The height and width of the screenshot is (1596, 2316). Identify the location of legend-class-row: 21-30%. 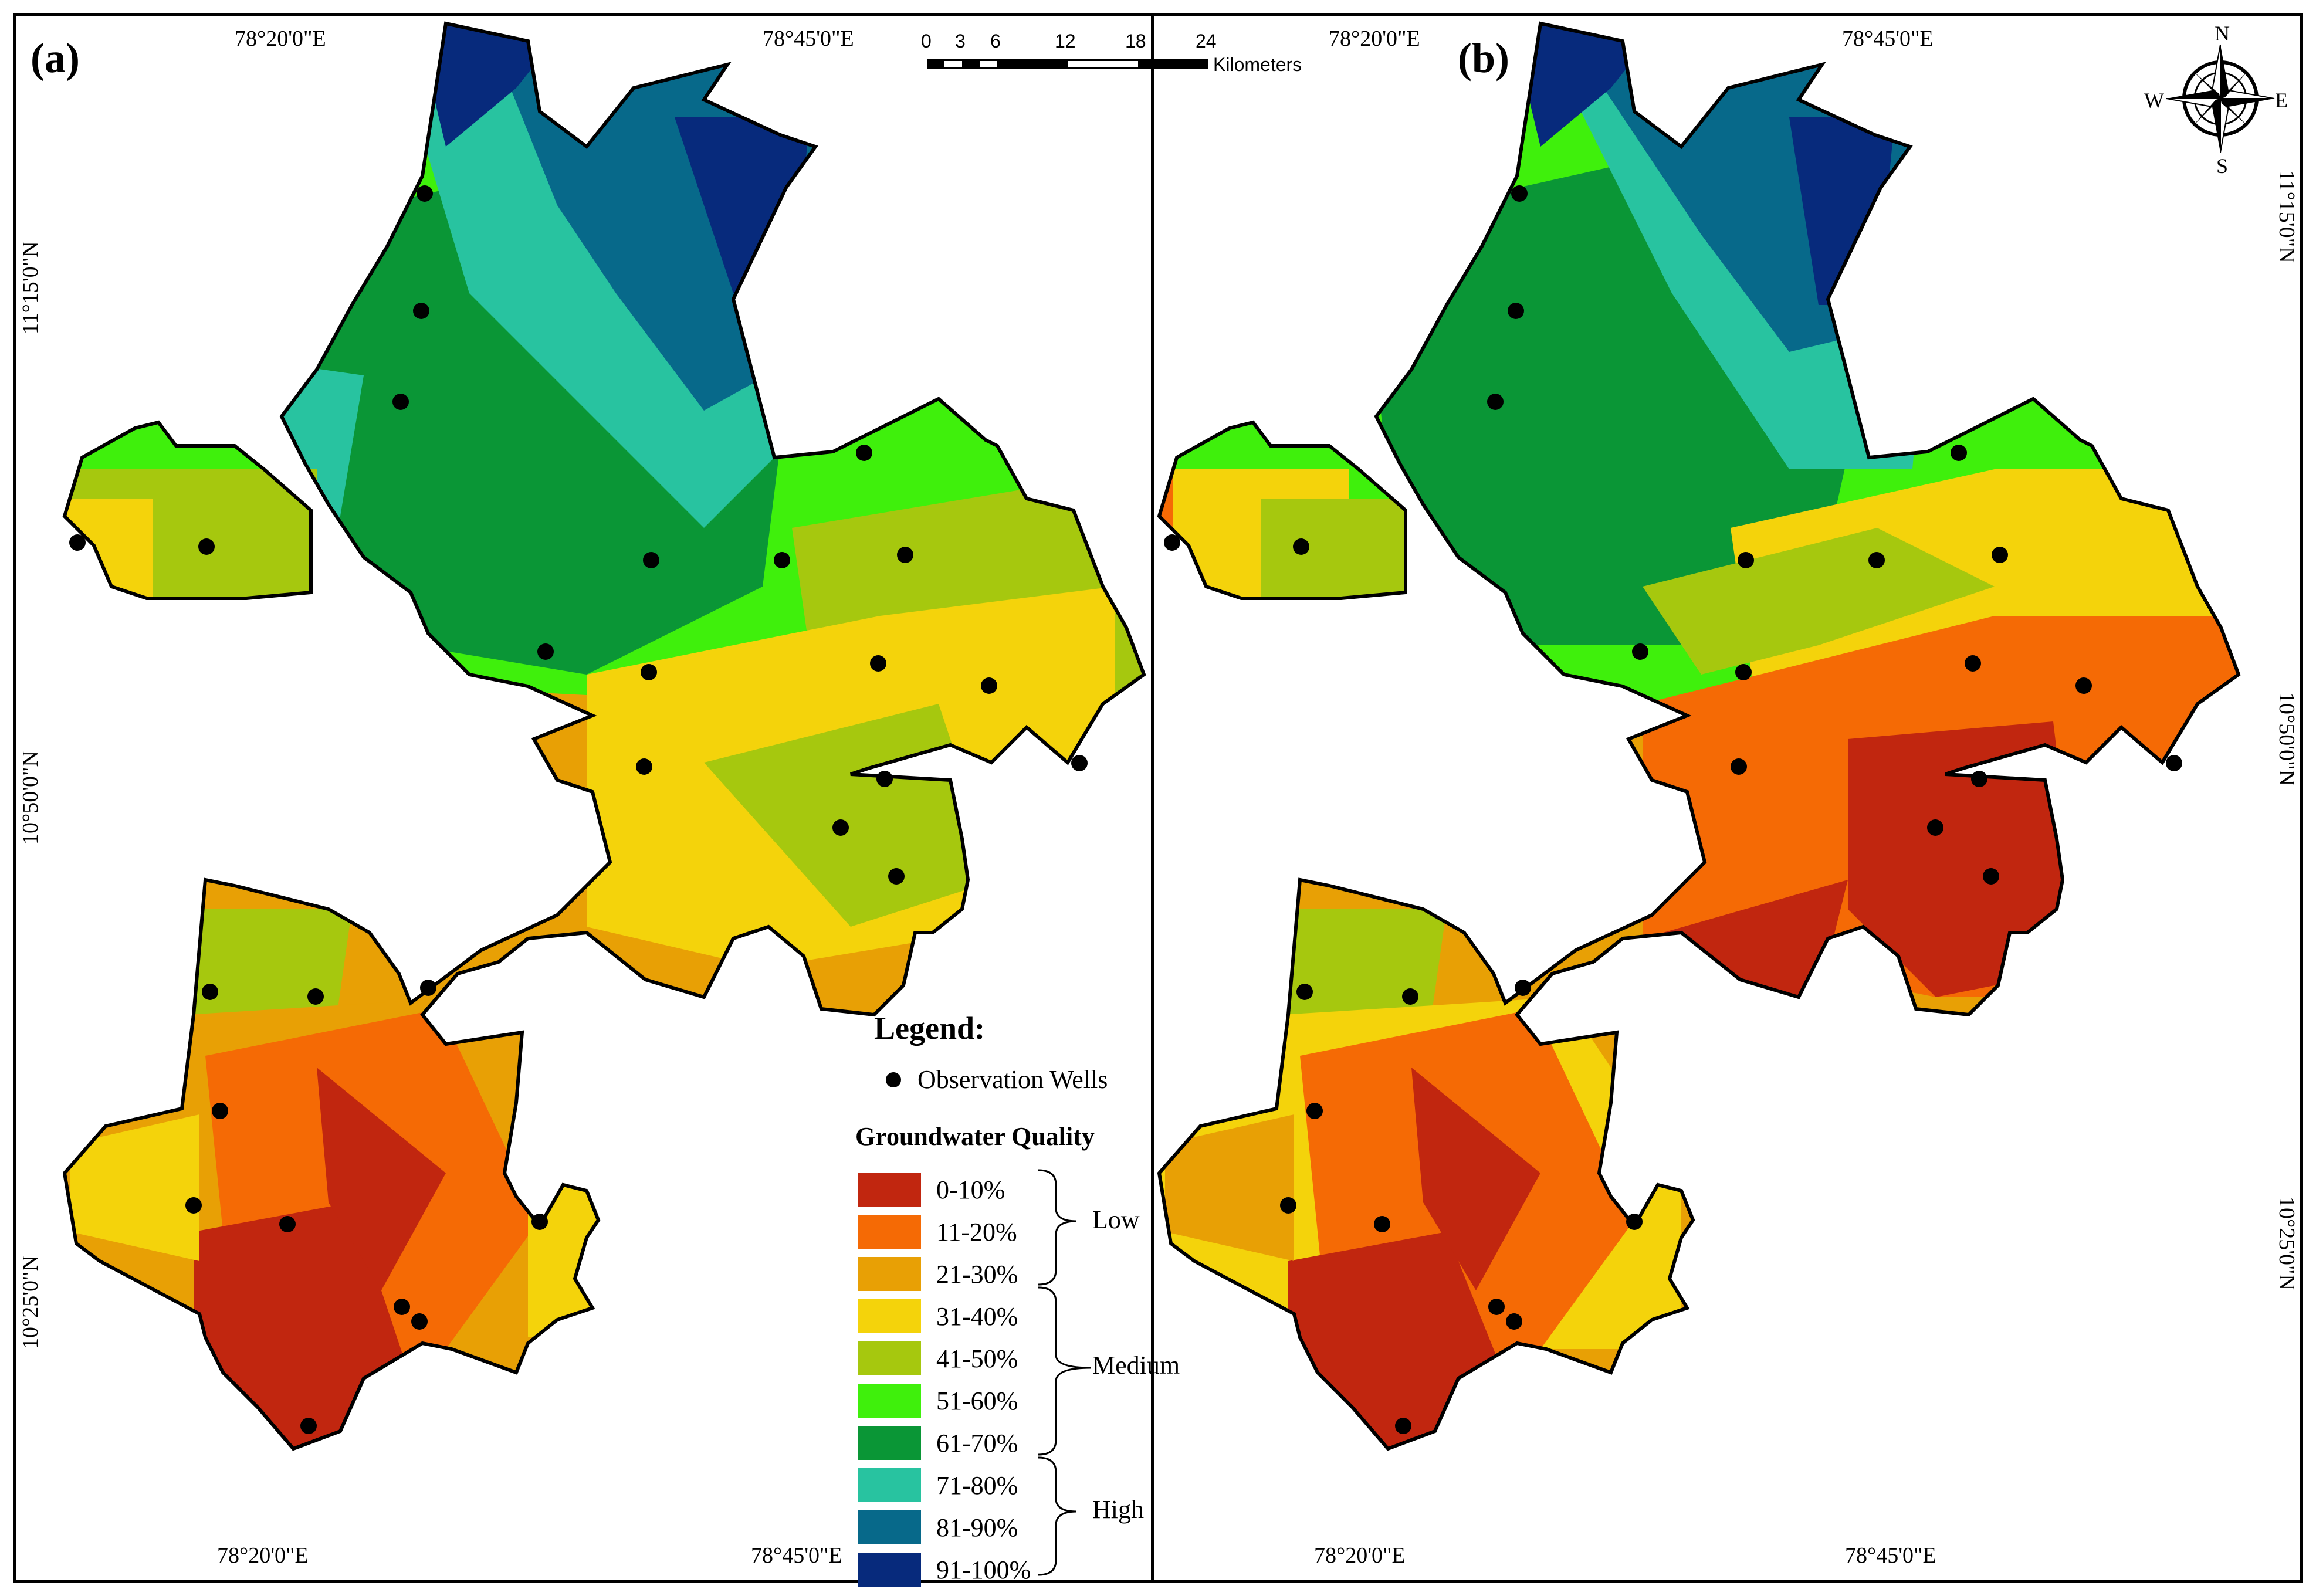
(938, 1274).